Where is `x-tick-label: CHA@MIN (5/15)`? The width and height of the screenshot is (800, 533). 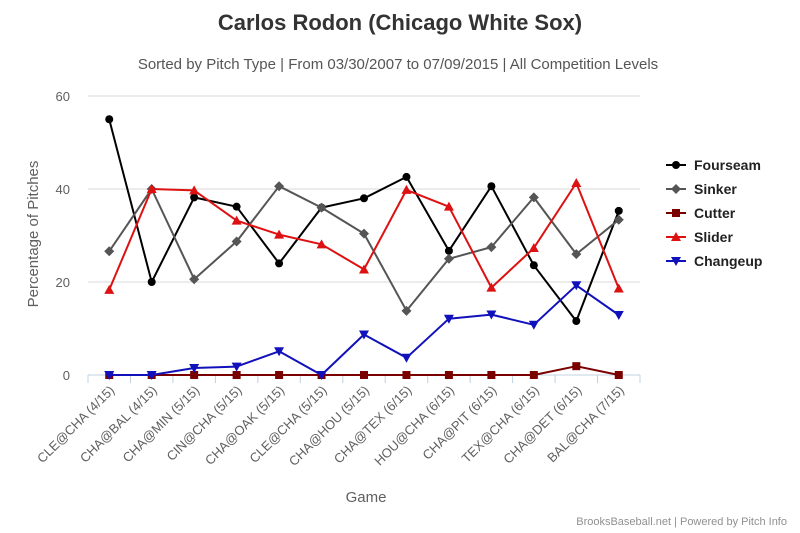 x-tick-label: CHA@MIN (5/15) is located at coordinates (161, 424).